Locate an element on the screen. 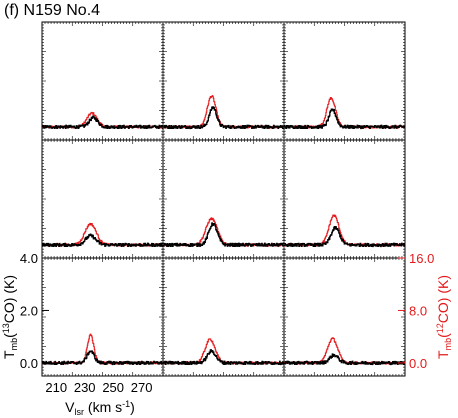 The width and height of the screenshot is (458, 418). x-tick-label: 230 is located at coordinates (85, 387).